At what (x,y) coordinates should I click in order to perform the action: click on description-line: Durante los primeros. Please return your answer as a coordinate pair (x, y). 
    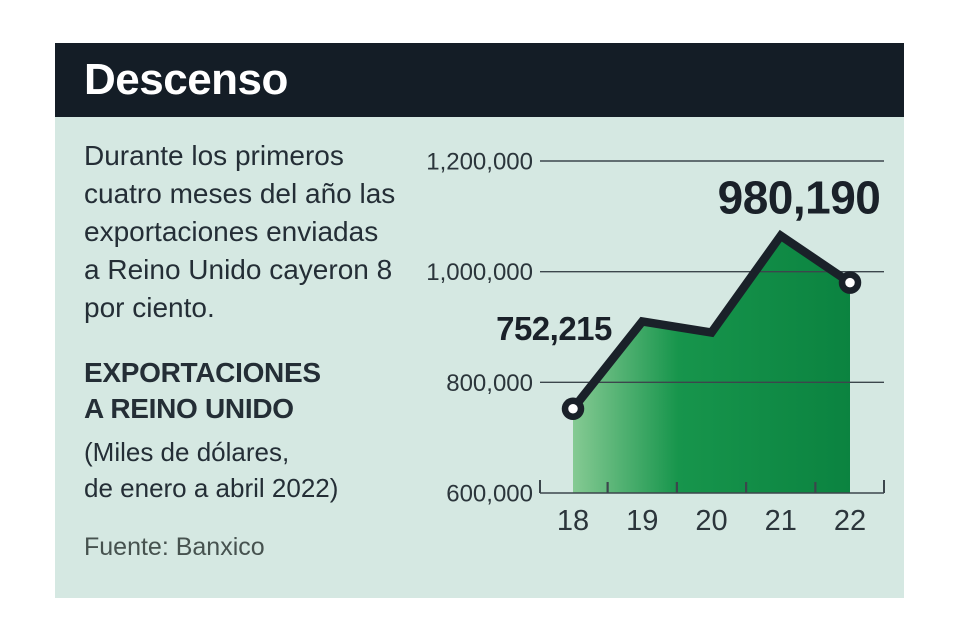
    Looking at the image, I should click on (214, 155).